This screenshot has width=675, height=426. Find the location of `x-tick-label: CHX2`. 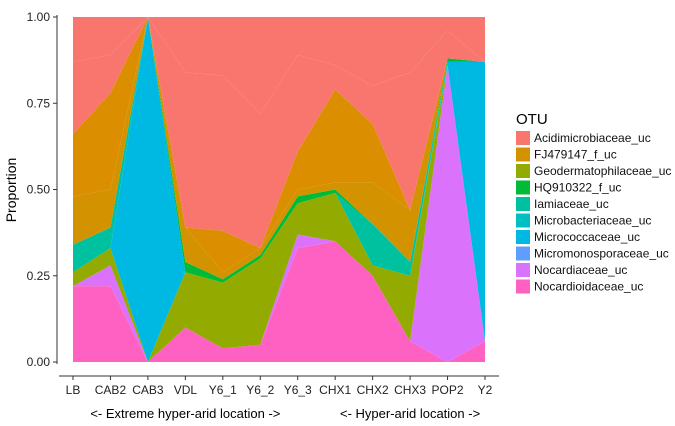

x-tick-label: CHX2 is located at coordinates (373, 390).